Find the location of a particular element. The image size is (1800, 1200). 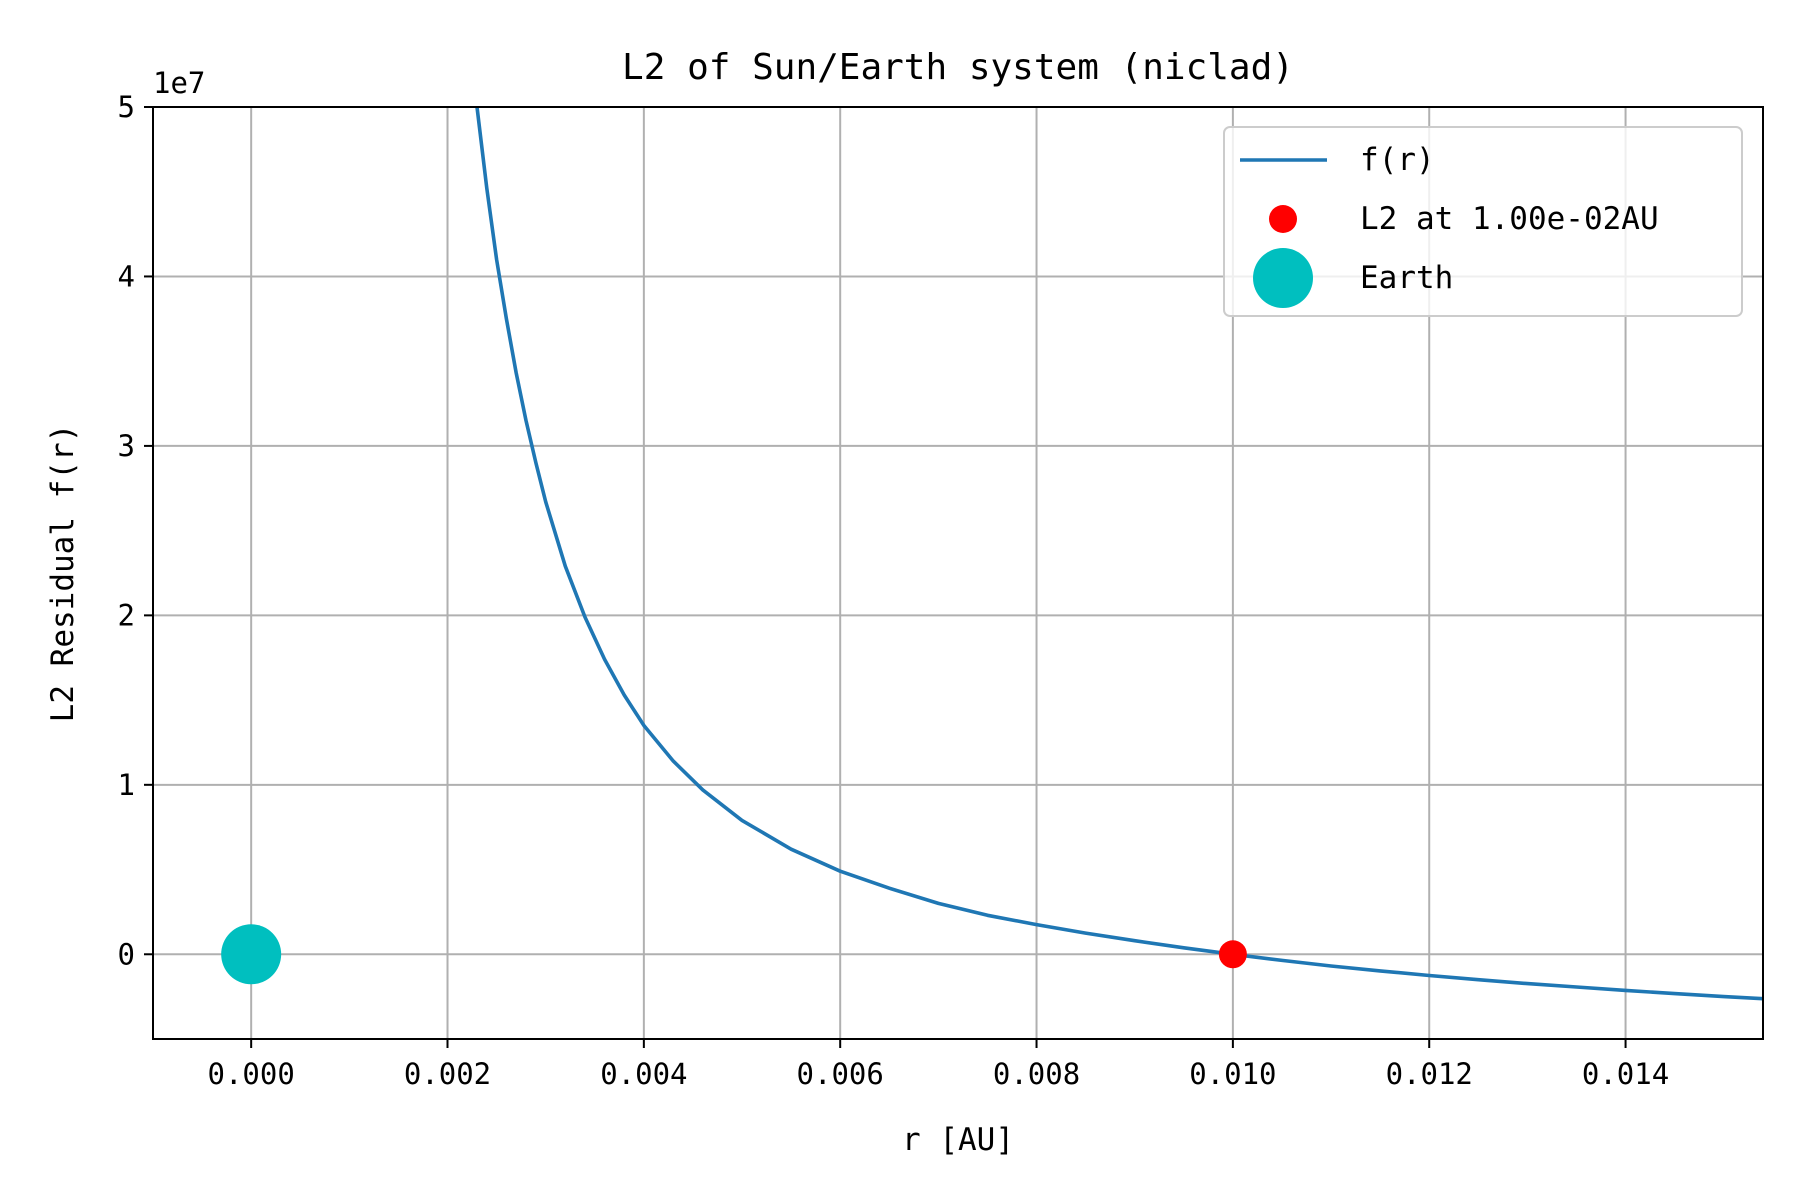

x-tick-label: 0.000 is located at coordinates (251, 1074).